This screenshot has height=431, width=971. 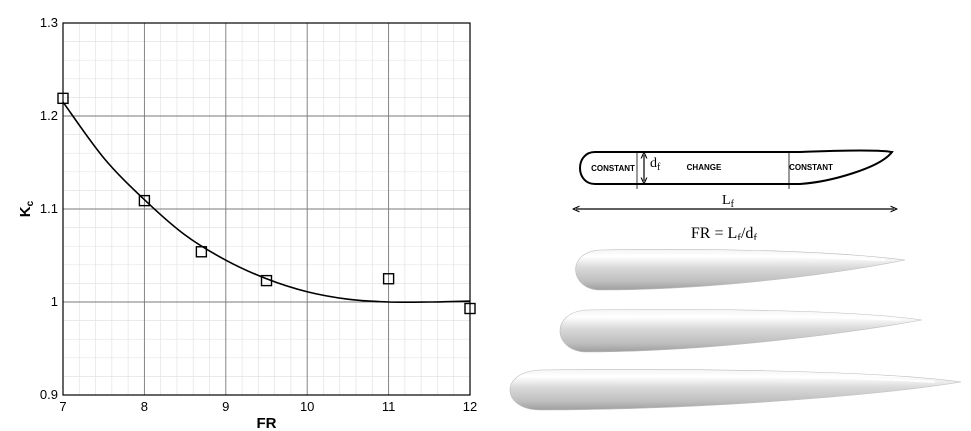 What do you see at coordinates (741, 331) in the screenshot?
I see `fuselage-body-medium` at bounding box center [741, 331].